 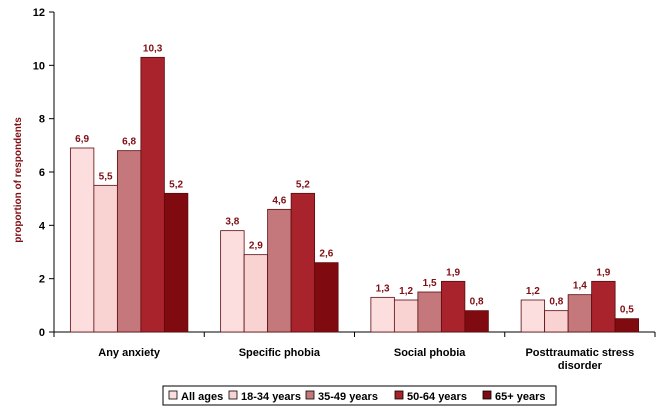 I want to click on y-tick-label: 12, so click(x=39, y=13).